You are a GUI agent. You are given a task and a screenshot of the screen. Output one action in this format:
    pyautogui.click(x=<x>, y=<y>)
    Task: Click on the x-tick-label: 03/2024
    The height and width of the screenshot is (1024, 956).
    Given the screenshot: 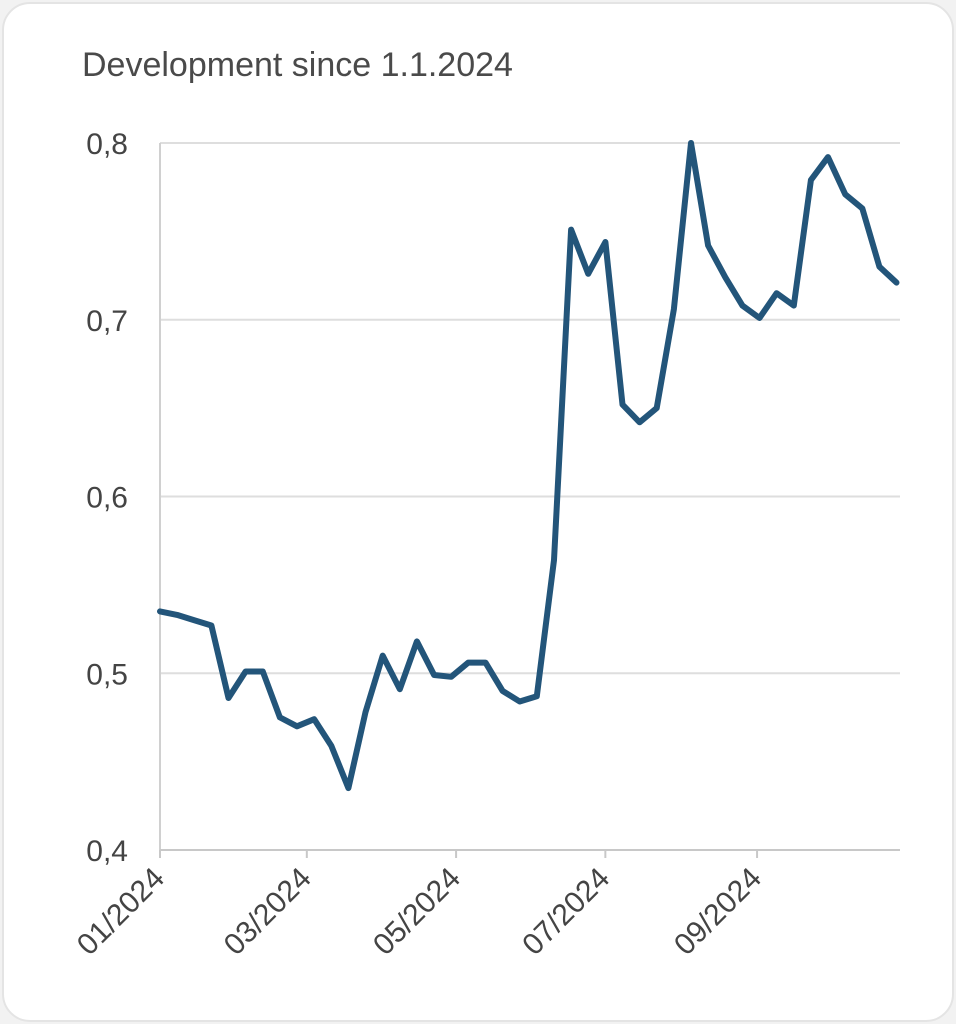 What is the action you would take?
    pyautogui.click(x=268, y=912)
    